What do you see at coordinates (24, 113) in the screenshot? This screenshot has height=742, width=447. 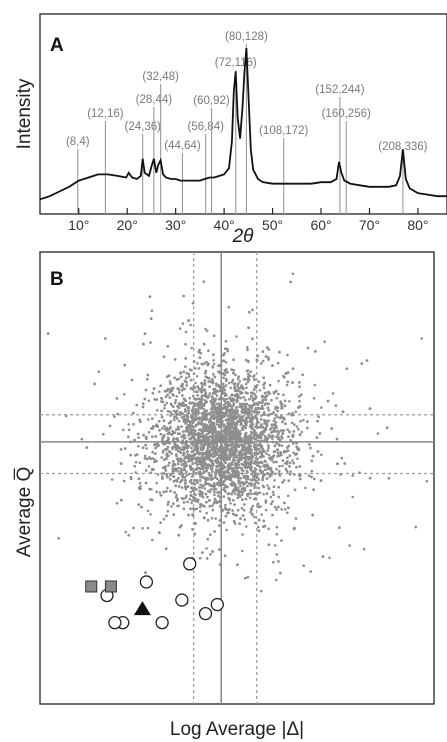 I see `panel-a-y-axis-title: Intensity` at bounding box center [24, 113].